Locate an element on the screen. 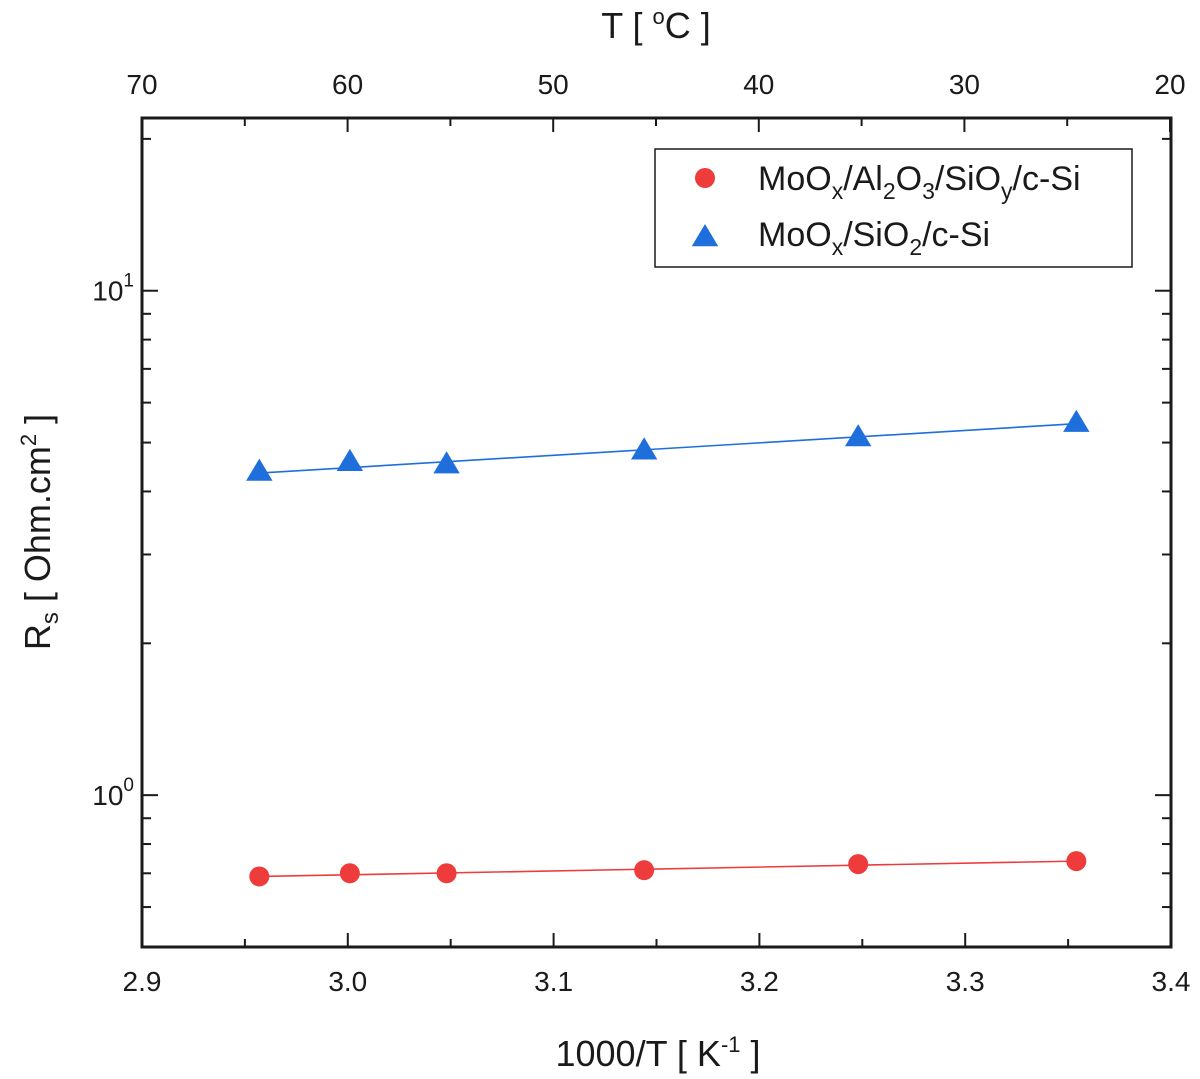 Image resolution: width=1200 pixels, height=1079 pixels. top-tick-label: 70 is located at coordinates (141, 84).